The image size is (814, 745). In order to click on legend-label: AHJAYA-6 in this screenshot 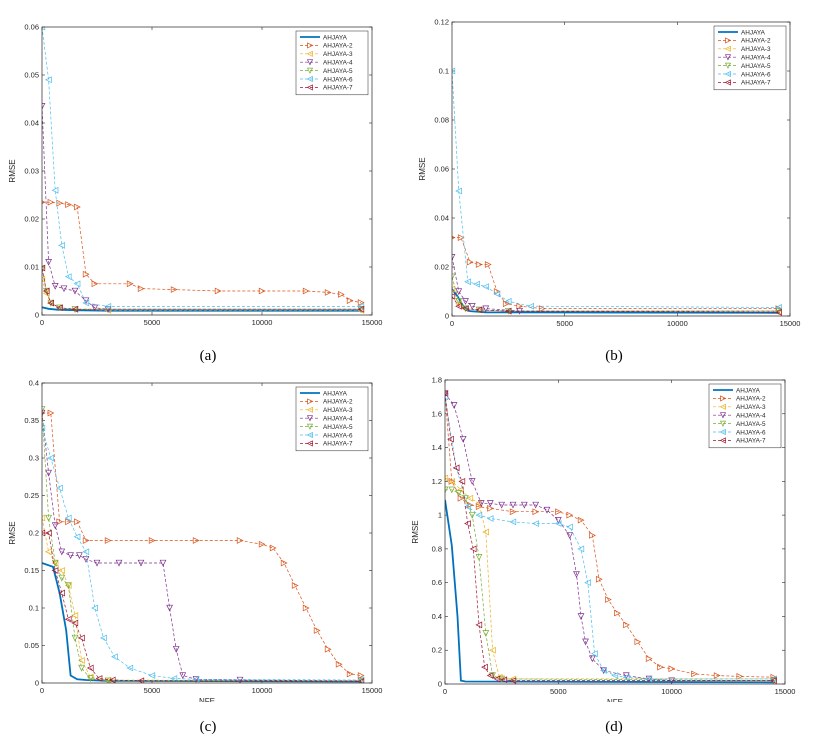, I will do `click(756, 74)`.